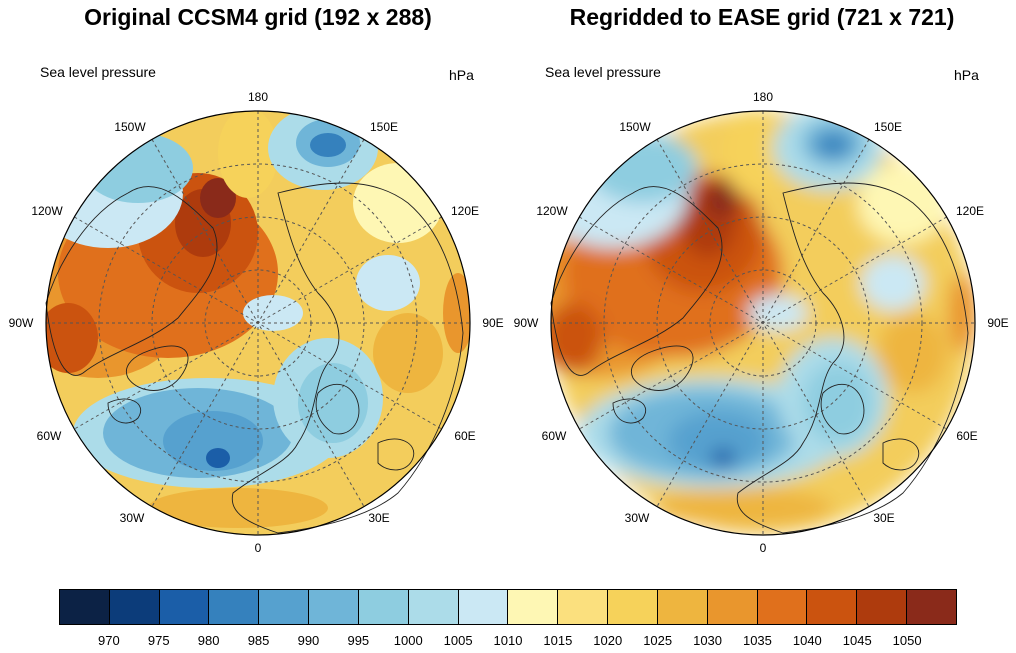  What do you see at coordinates (208, 640) in the screenshot?
I see `colorbar-tick-label: 980` at bounding box center [208, 640].